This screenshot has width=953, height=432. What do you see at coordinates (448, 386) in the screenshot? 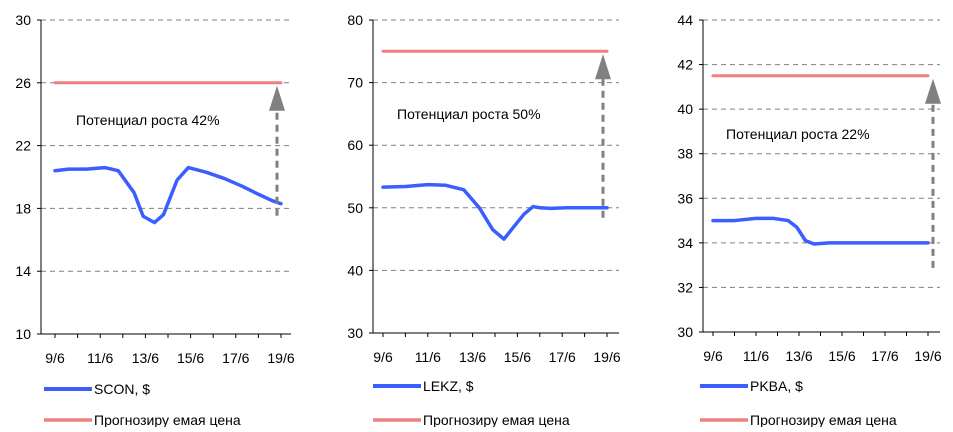
I see `legend-label: LEKZ, $` at bounding box center [448, 386].